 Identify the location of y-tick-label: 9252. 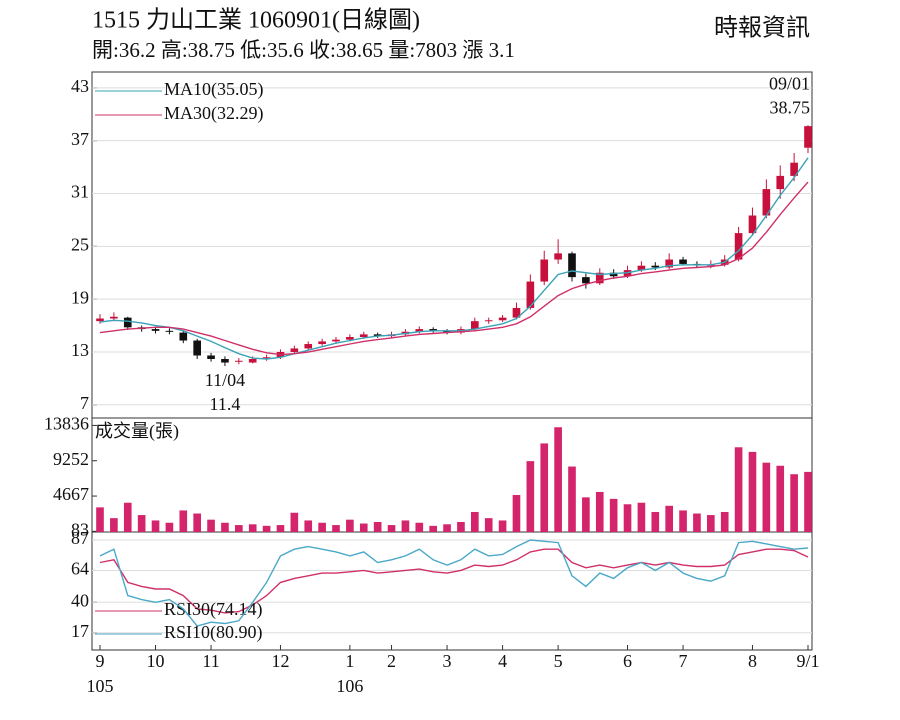
(71, 459).